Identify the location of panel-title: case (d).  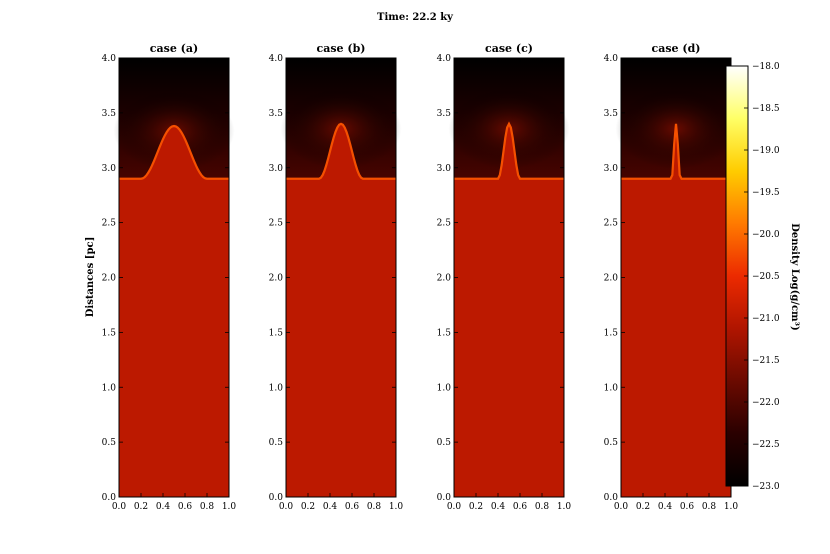
(676, 48).